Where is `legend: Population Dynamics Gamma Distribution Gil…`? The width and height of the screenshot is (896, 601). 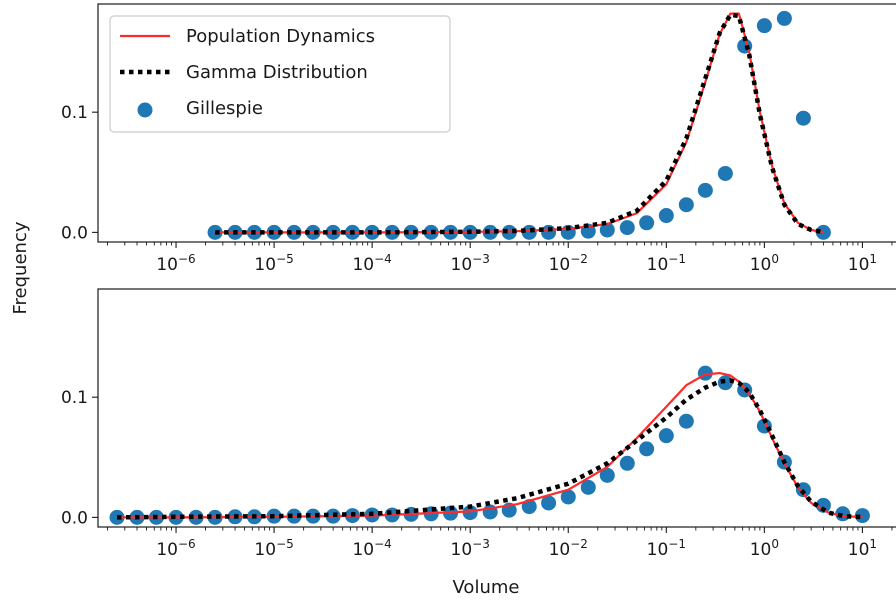
legend: Population Dynamics Gamma Distribution Gil… is located at coordinates (280, 74).